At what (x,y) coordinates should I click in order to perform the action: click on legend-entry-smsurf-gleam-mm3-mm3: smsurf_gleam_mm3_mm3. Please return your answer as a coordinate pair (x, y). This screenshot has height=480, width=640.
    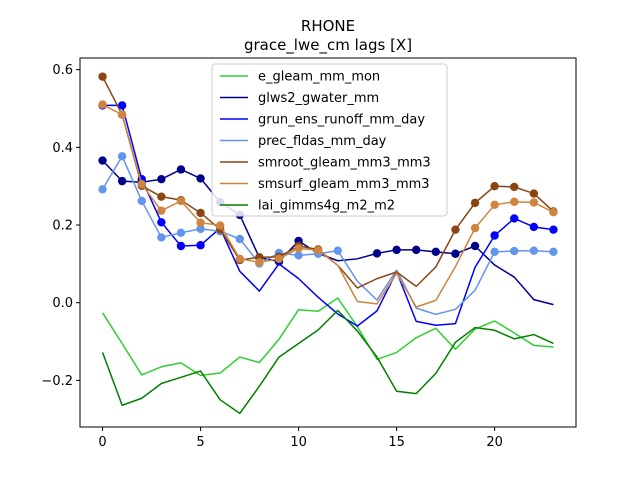
    Looking at the image, I should click on (325, 184).